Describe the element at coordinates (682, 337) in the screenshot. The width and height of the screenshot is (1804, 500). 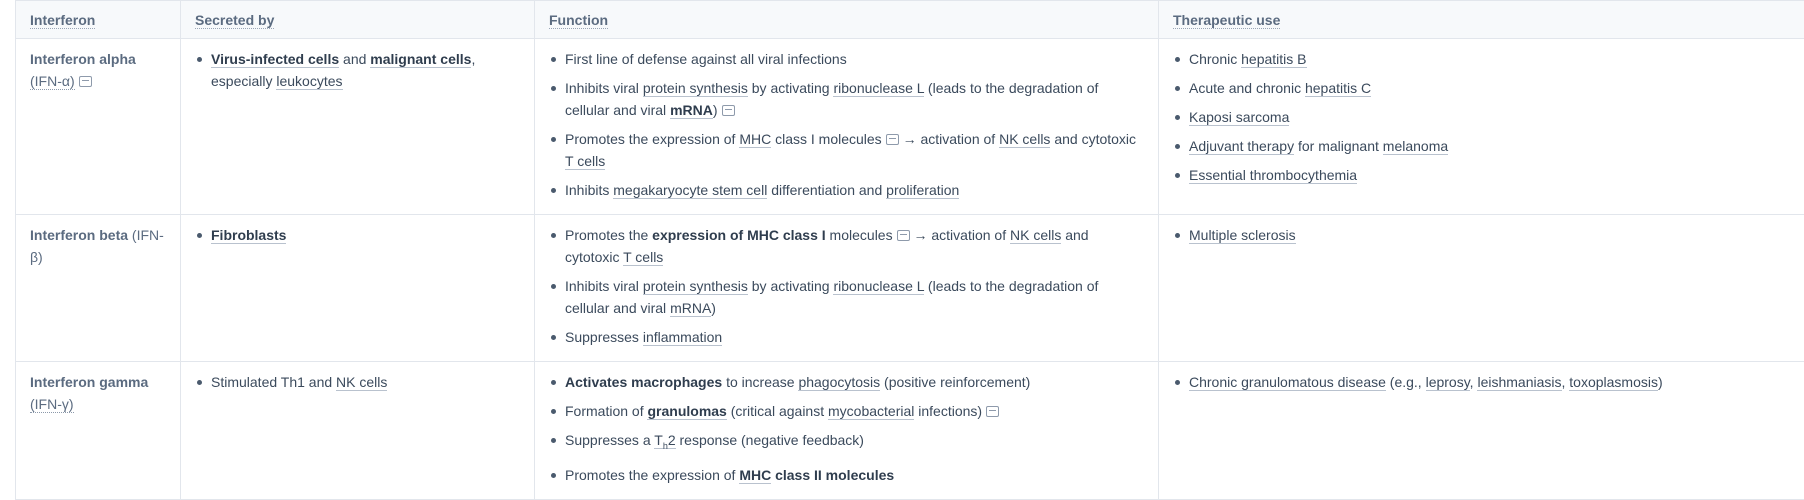
I see `link-inflammation: inflammation` at that location.